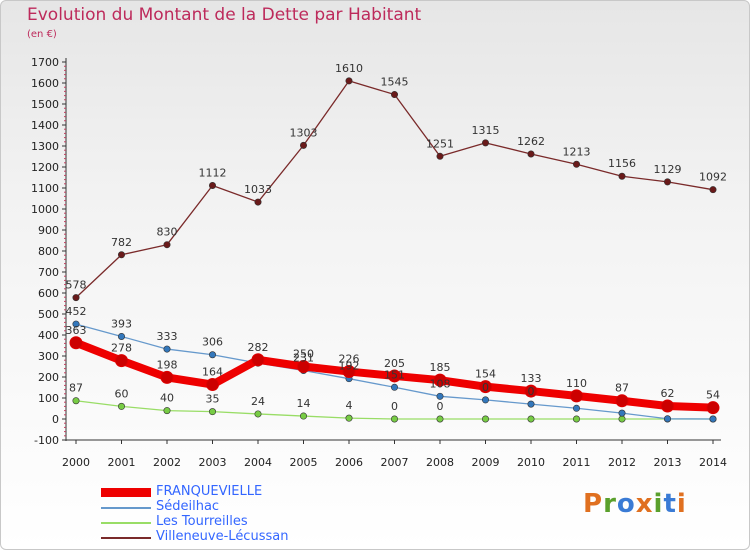 The width and height of the screenshot is (750, 550). What do you see at coordinates (122, 393) in the screenshot?
I see `data-label-2: 60` at bounding box center [122, 393].